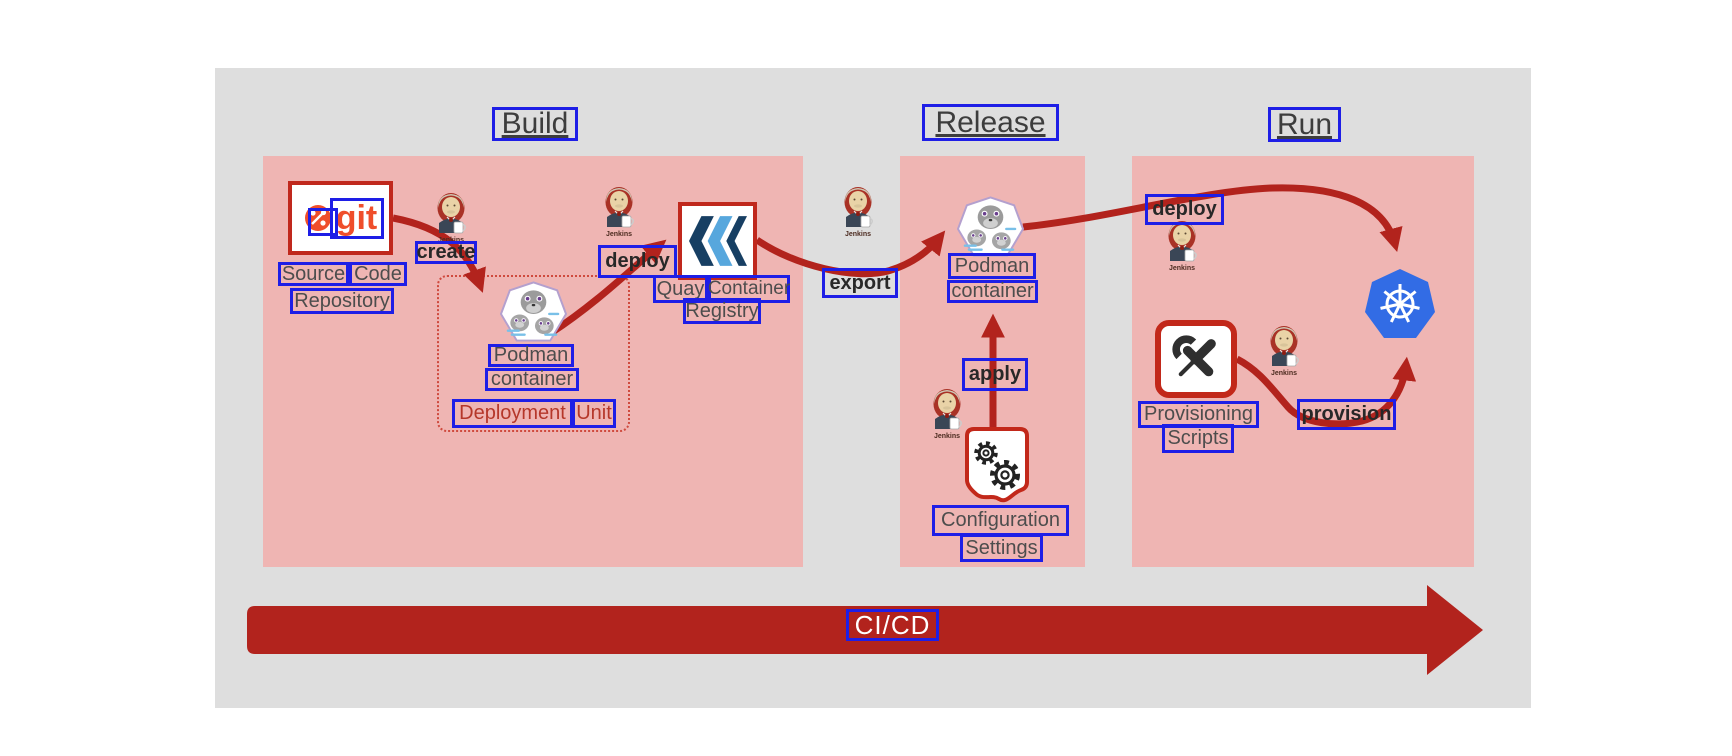  Describe the element at coordinates (313, 274) in the screenshot. I see `label-source: Source` at that location.